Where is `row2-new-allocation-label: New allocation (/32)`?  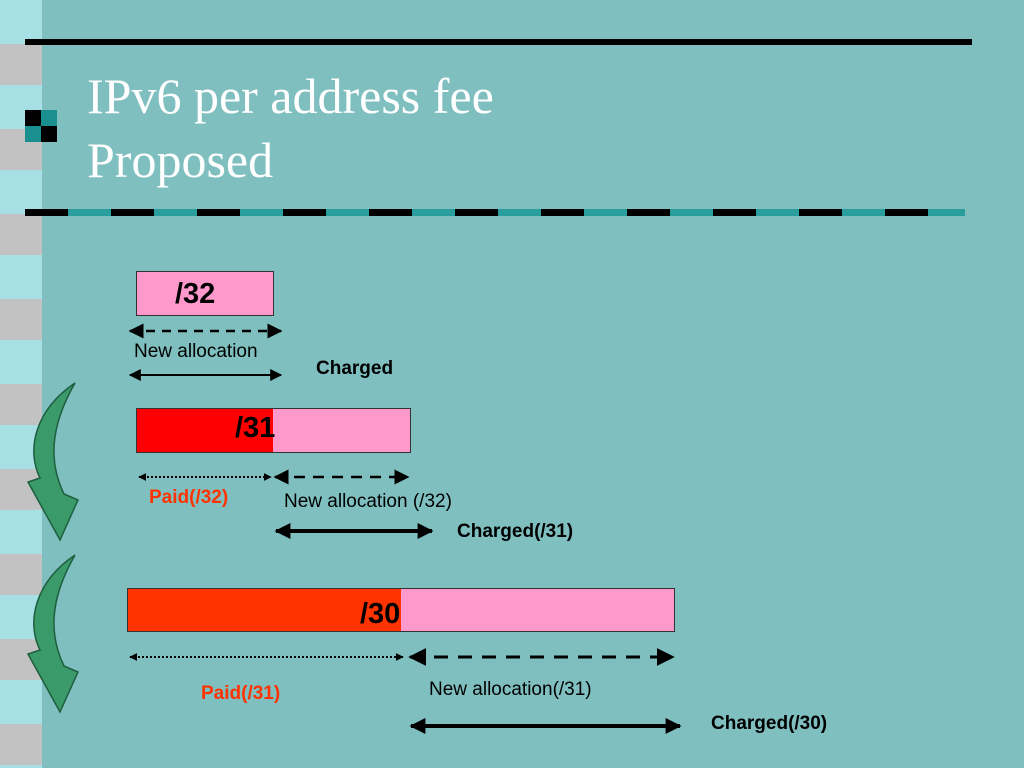 row2-new-allocation-label: New allocation (/32) is located at coordinates (368, 501).